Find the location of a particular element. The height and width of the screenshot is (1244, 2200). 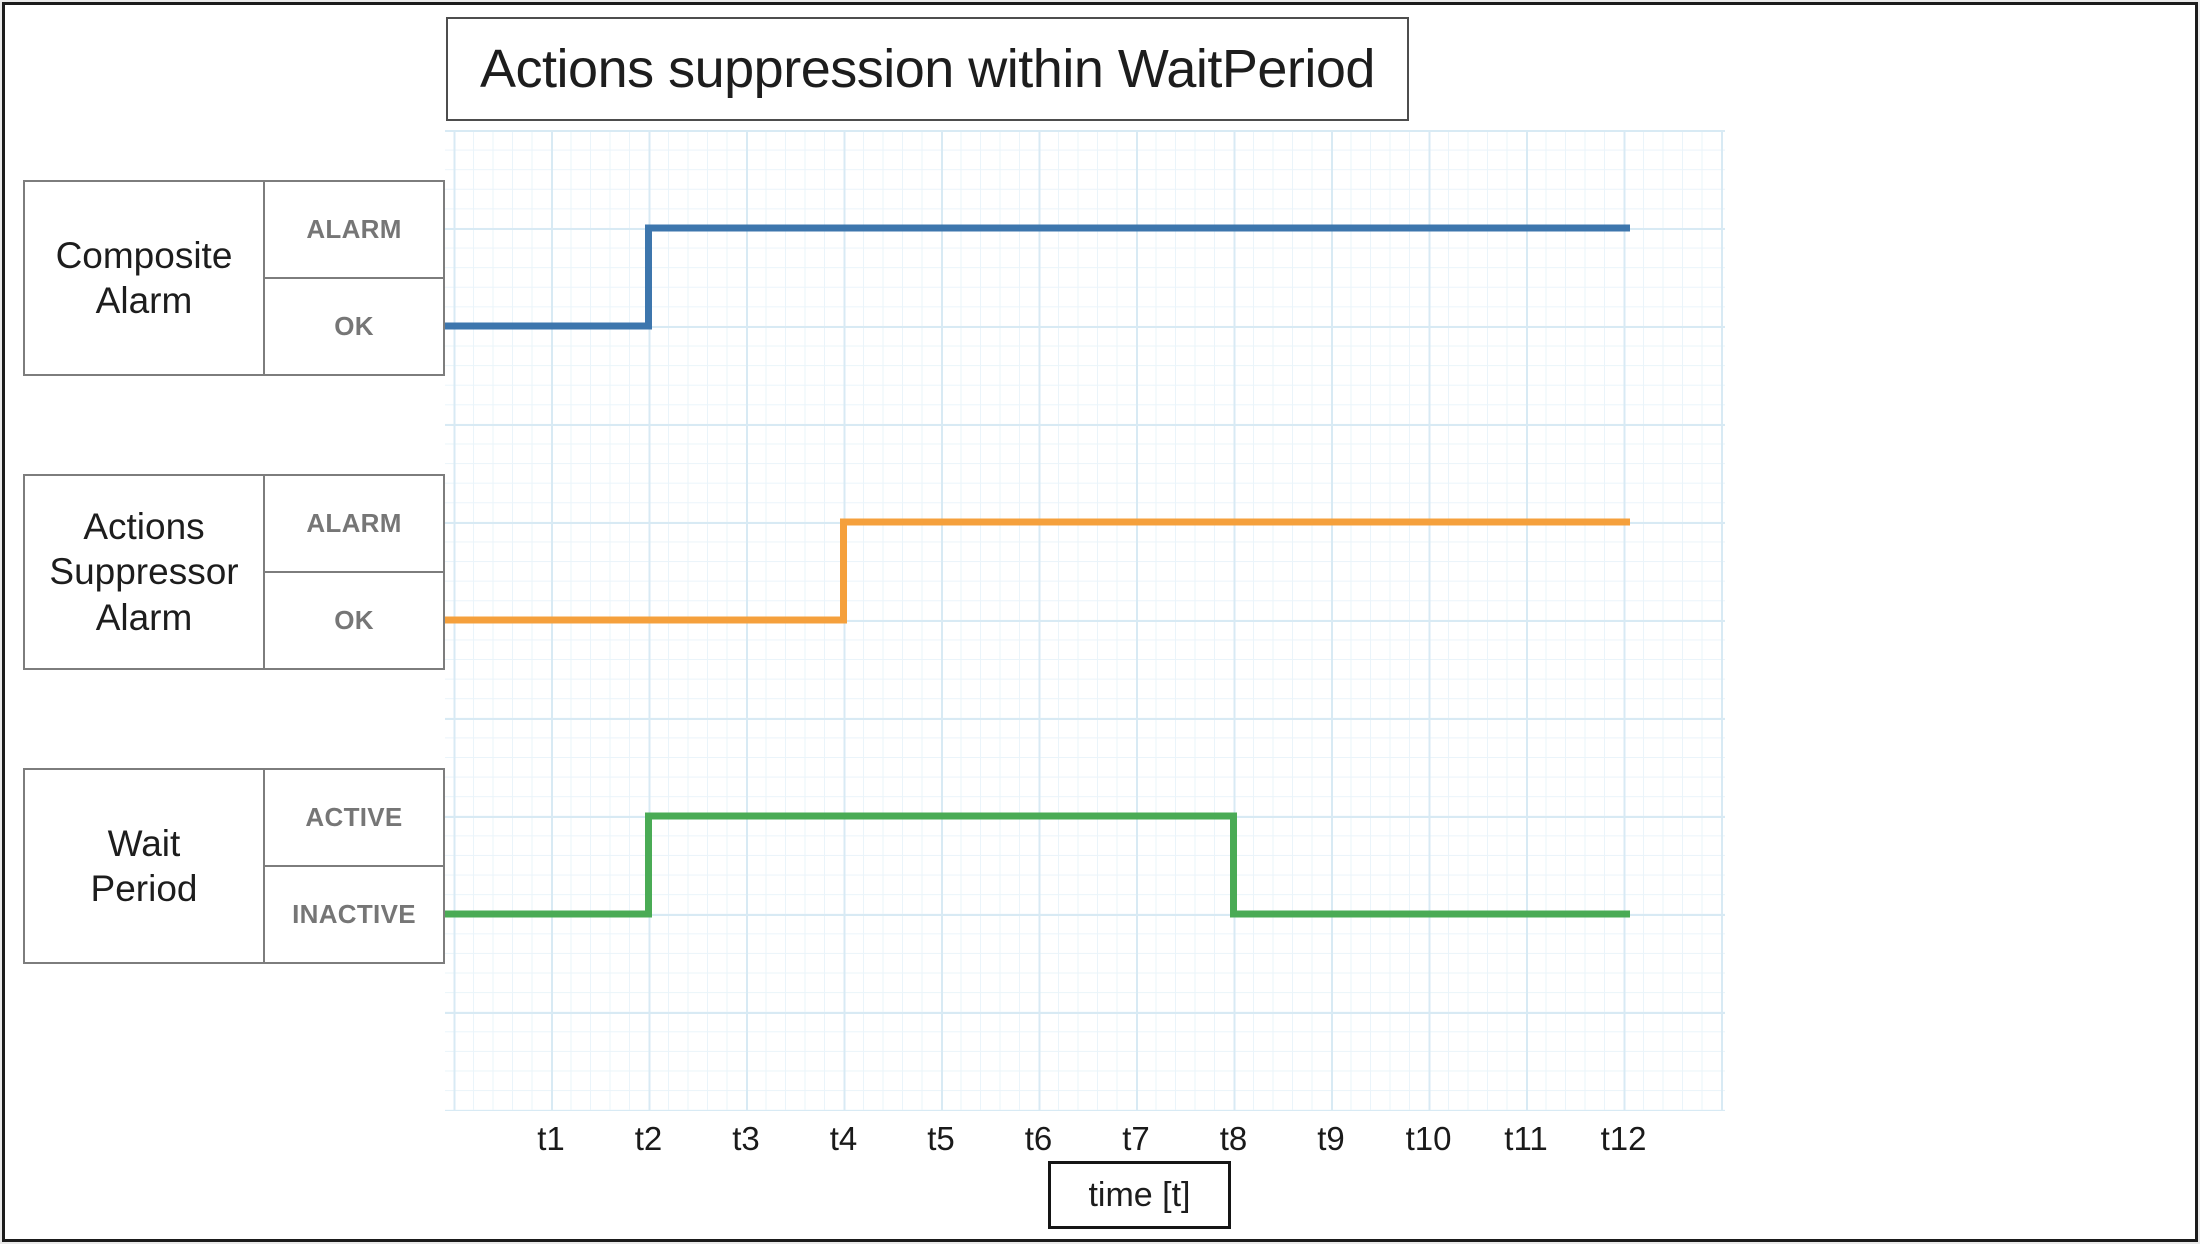

x-tick-t12: t12 is located at coordinates (1623, 1138).